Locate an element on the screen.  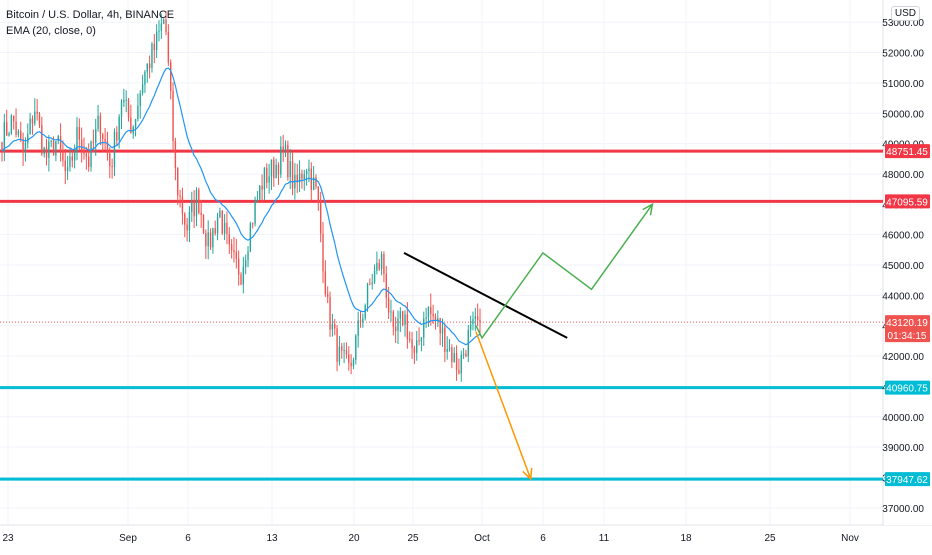
currency-badge: USD is located at coordinates (905, 13).